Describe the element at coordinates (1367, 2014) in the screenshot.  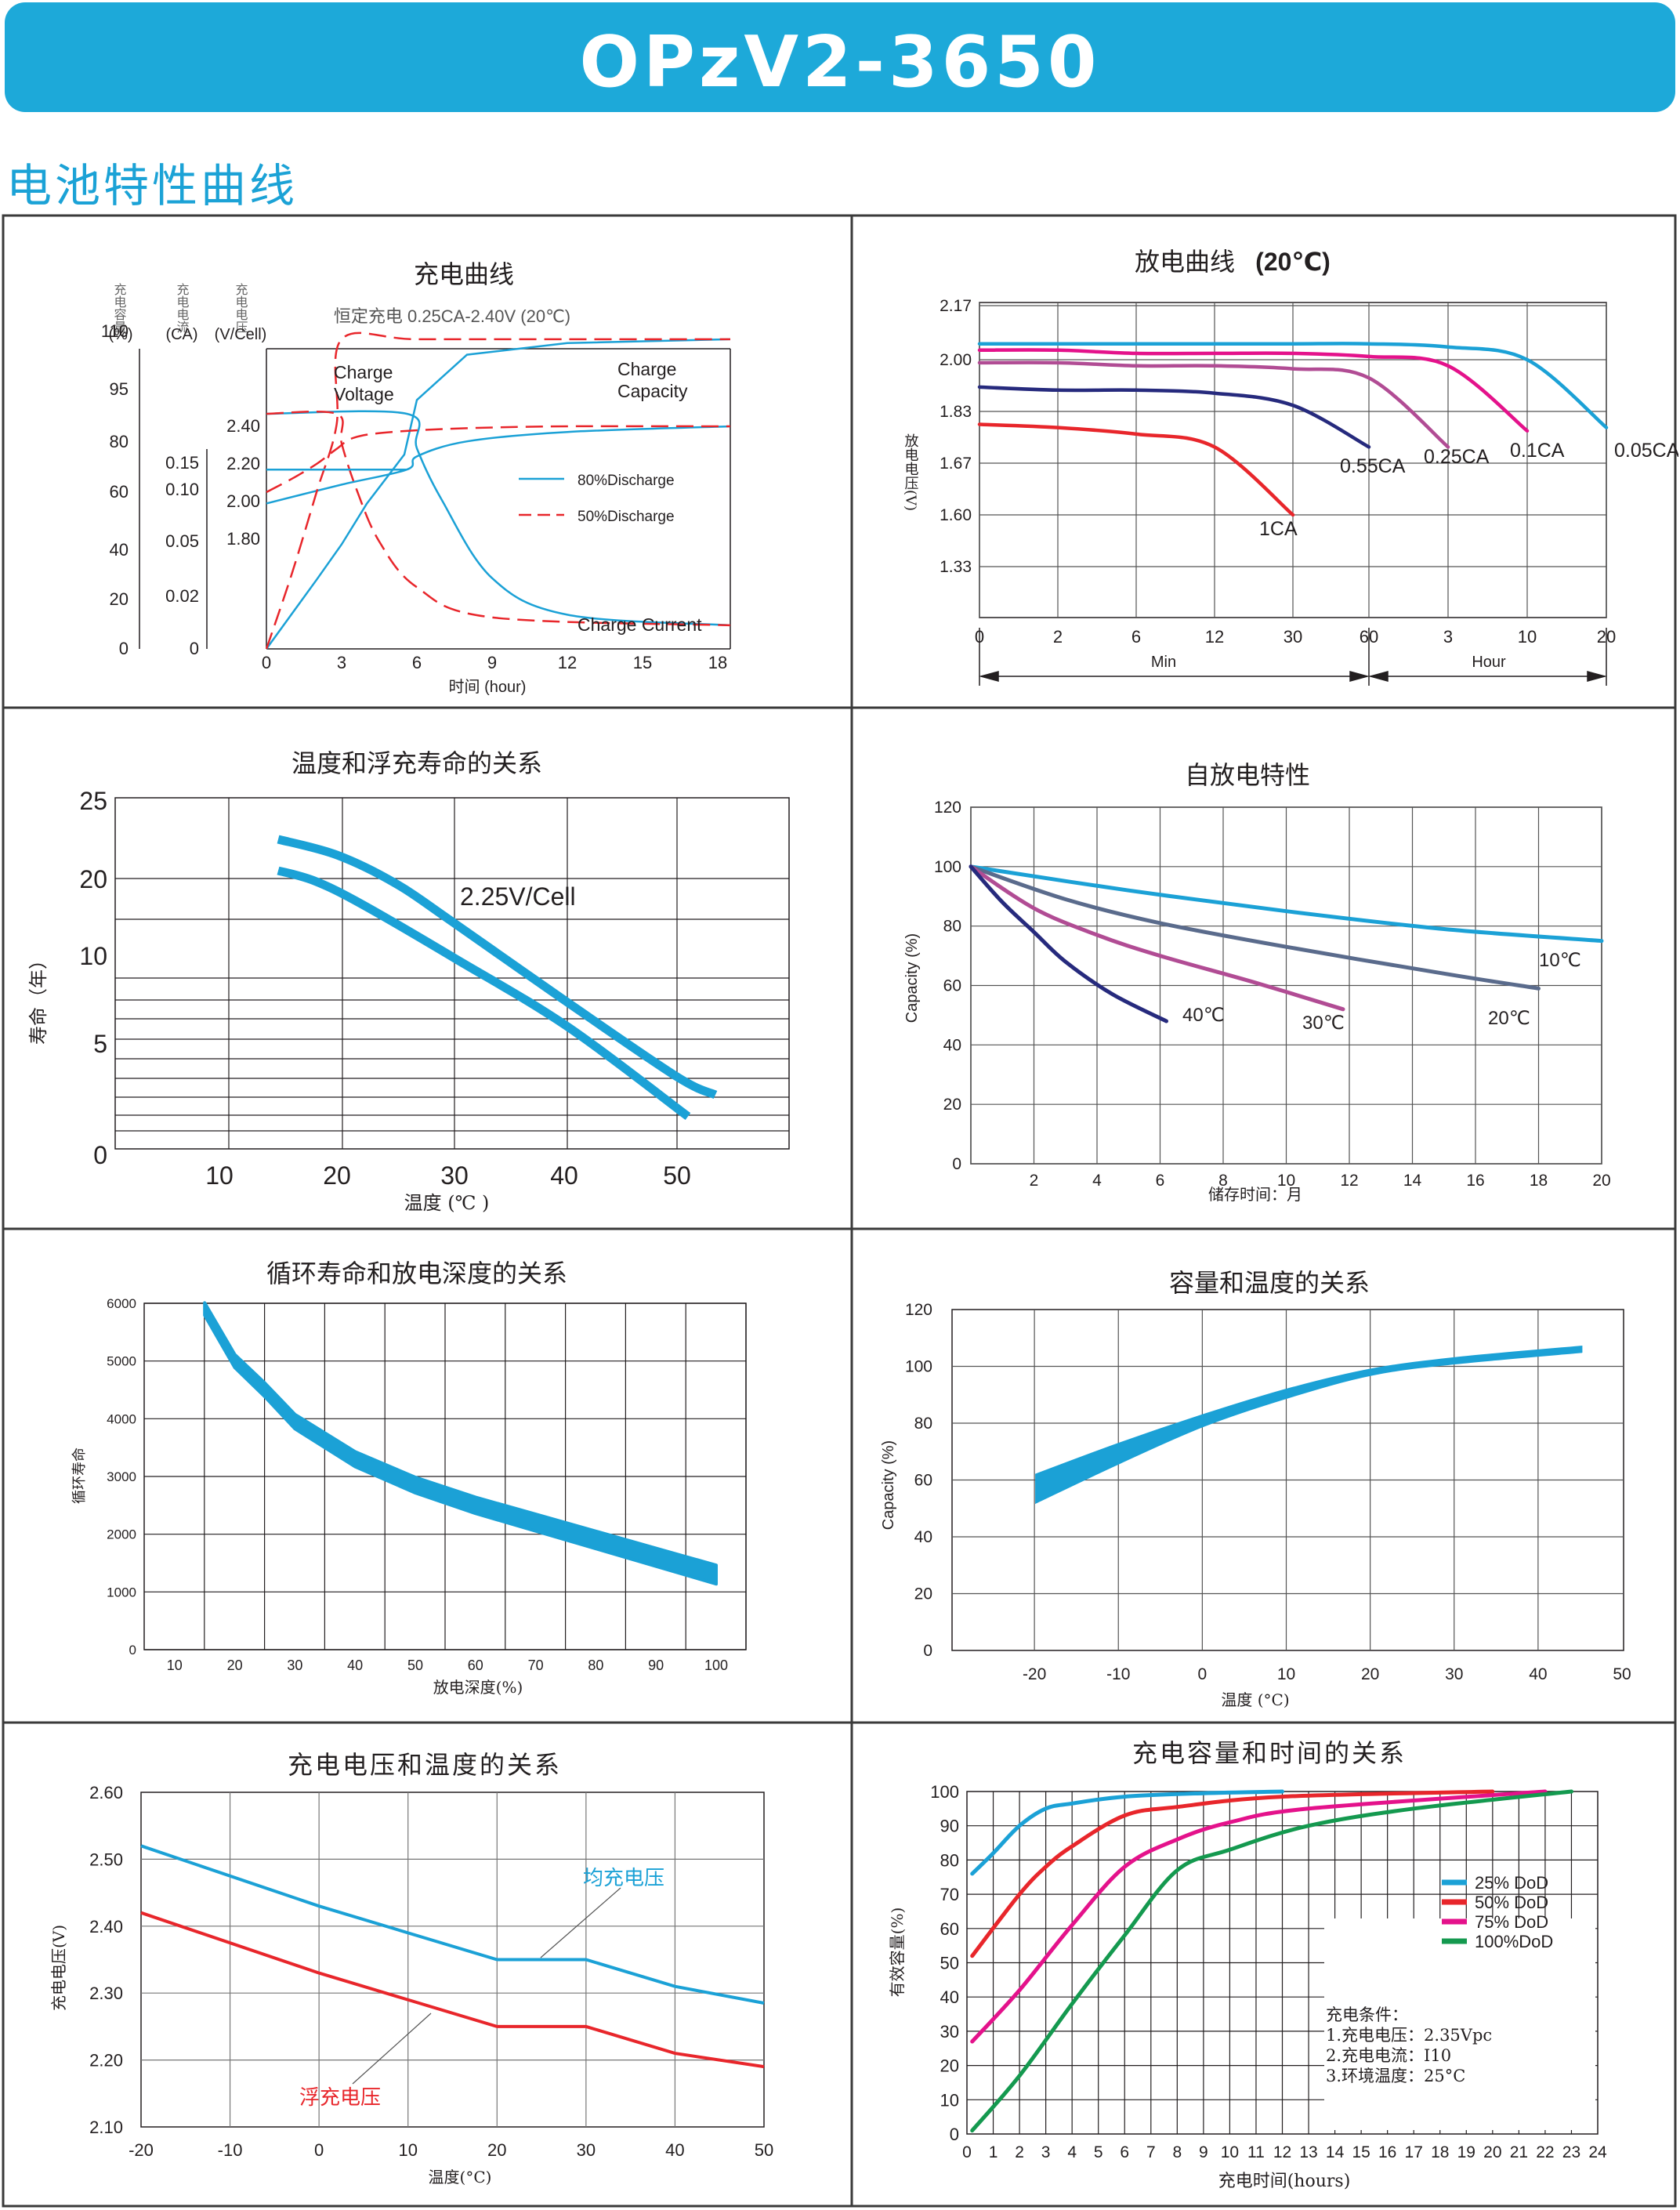
I see `condition-title: 充电条件：` at that location.